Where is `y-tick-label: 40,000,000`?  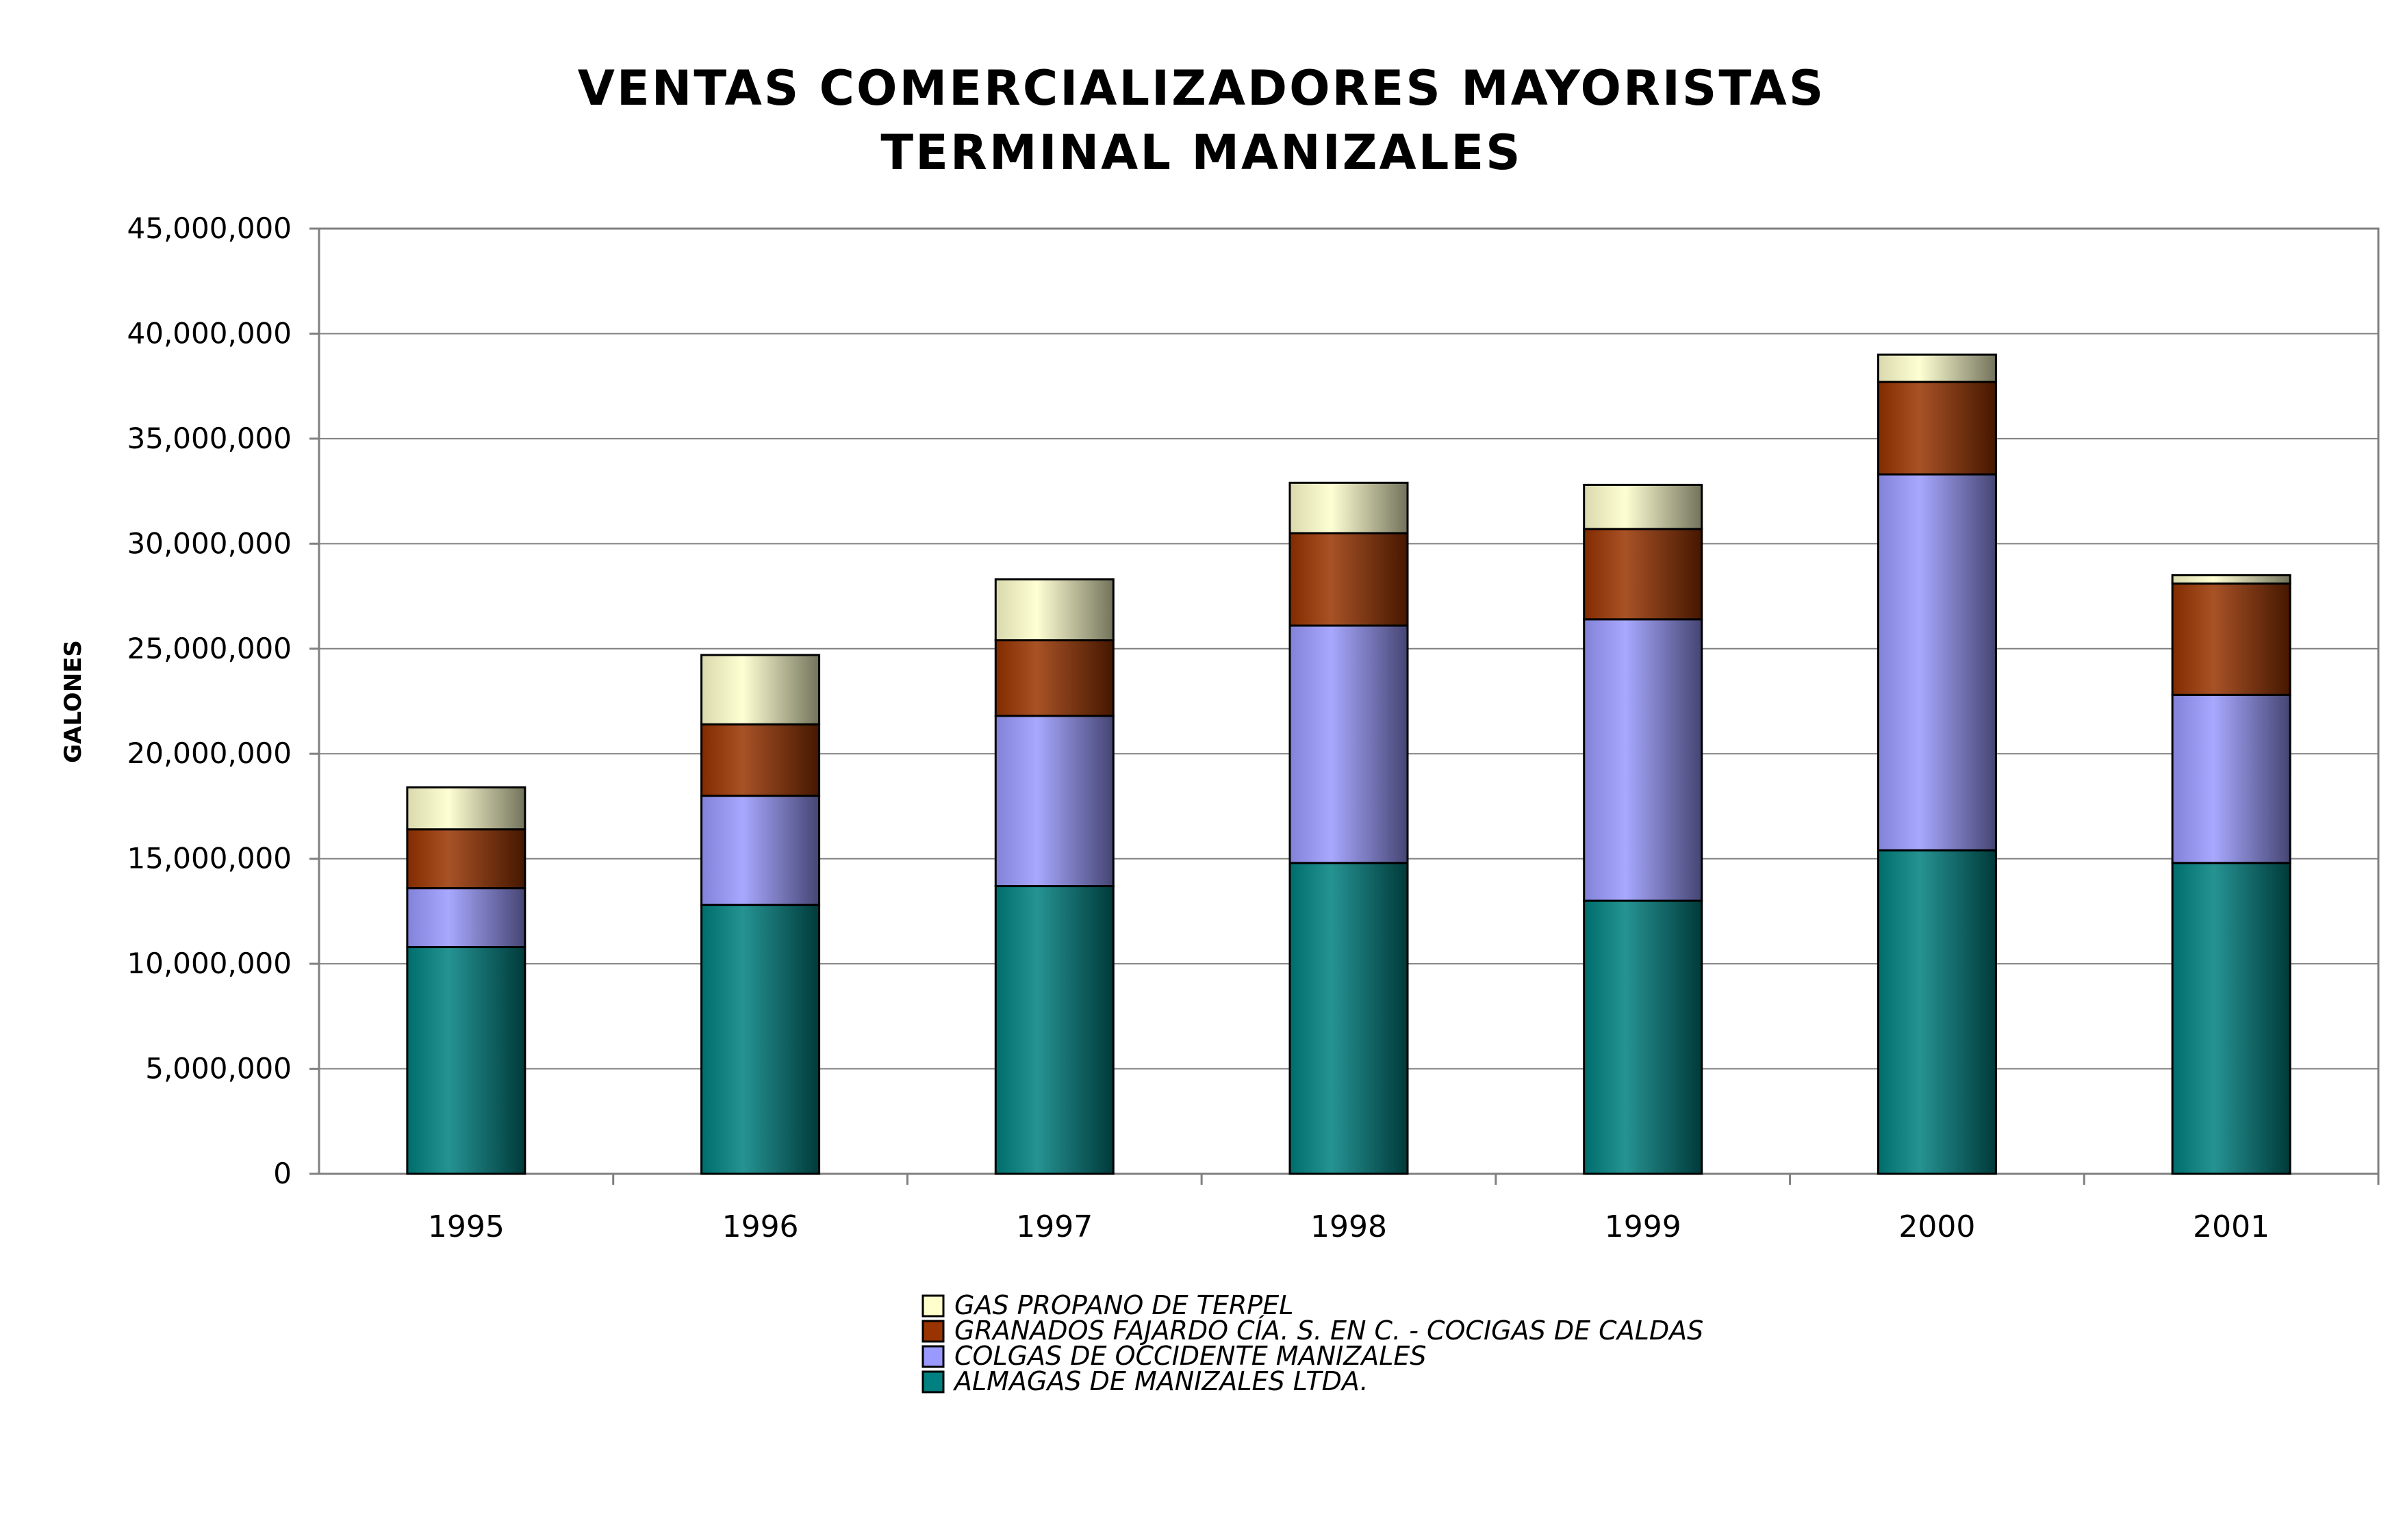
y-tick-label: 40,000,000 is located at coordinates (209, 333).